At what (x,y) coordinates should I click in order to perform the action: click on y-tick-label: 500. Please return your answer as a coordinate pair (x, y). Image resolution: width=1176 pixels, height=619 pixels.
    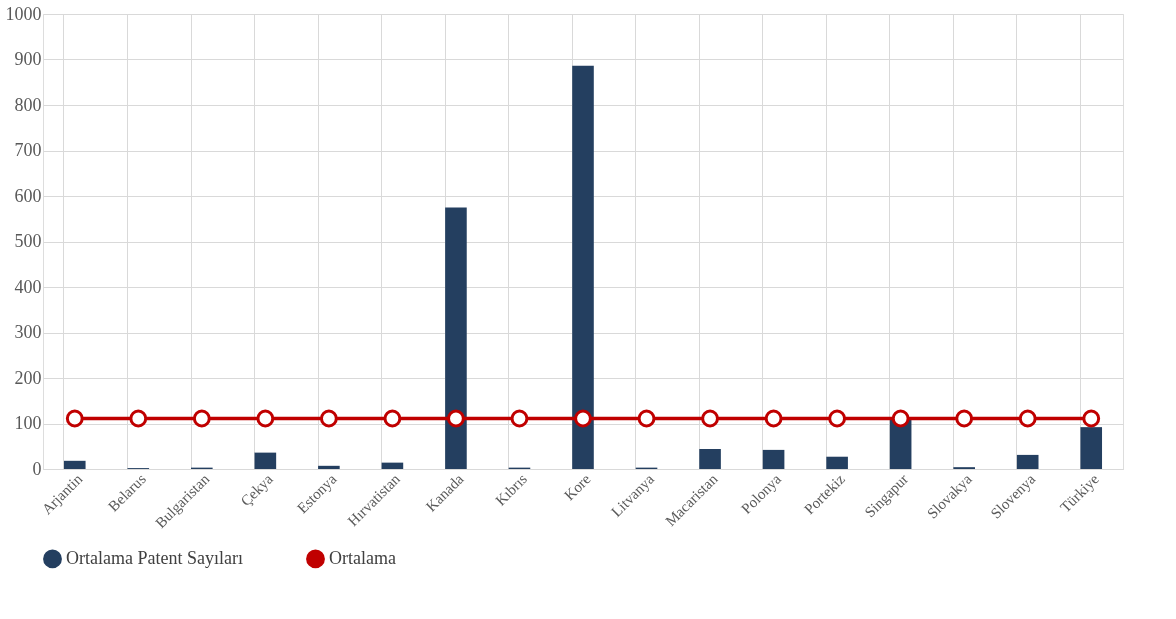
    Looking at the image, I should click on (28, 241).